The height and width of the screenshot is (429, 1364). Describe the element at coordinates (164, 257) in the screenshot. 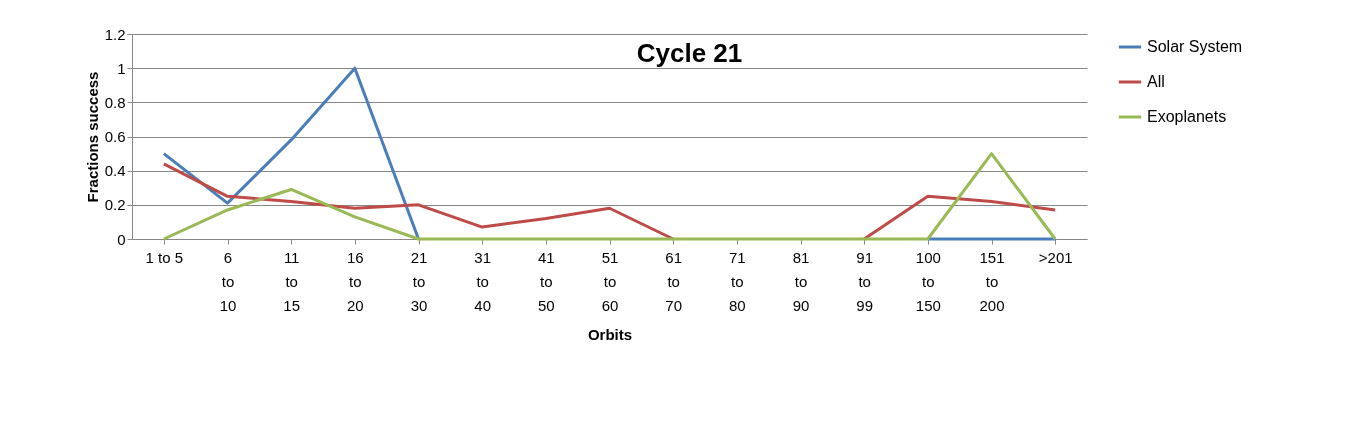

I see `x-tick-label: 1 to 5` at that location.